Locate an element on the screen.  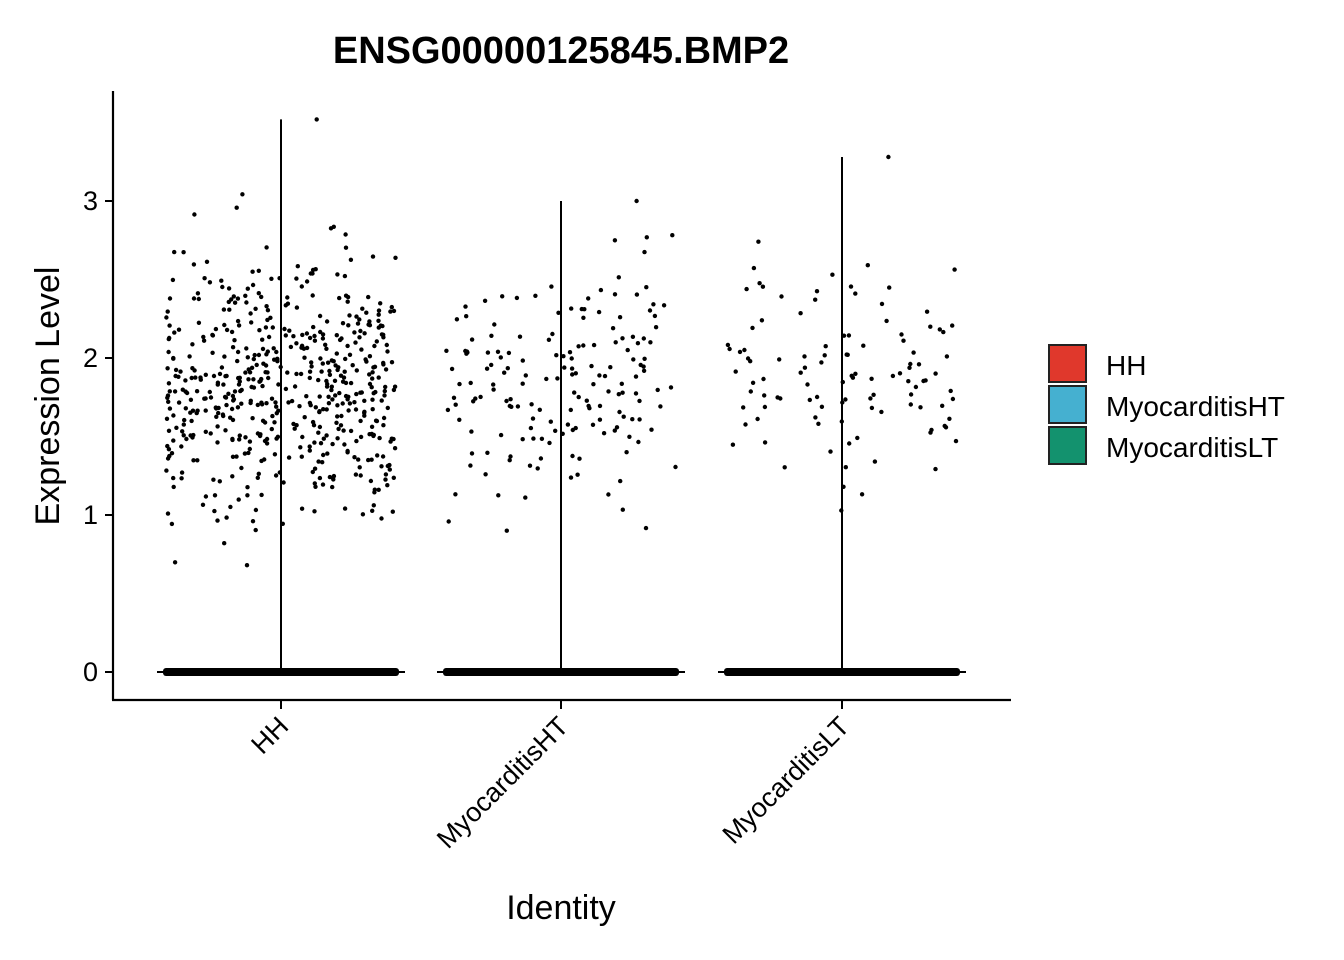
legend-swatch is located at coordinates (1067, 445).